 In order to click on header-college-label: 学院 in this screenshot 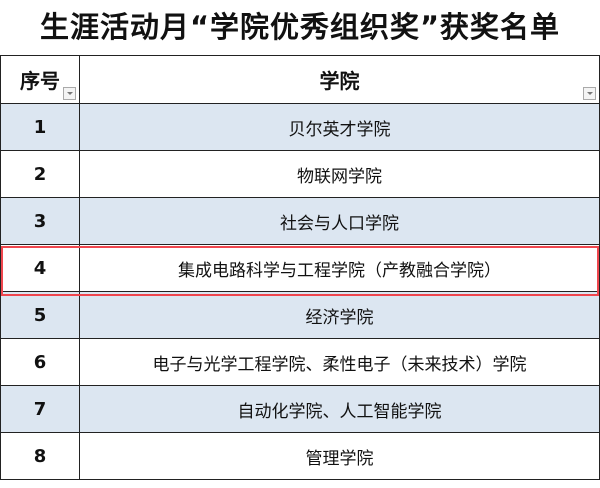, I will do `click(339, 81)`.